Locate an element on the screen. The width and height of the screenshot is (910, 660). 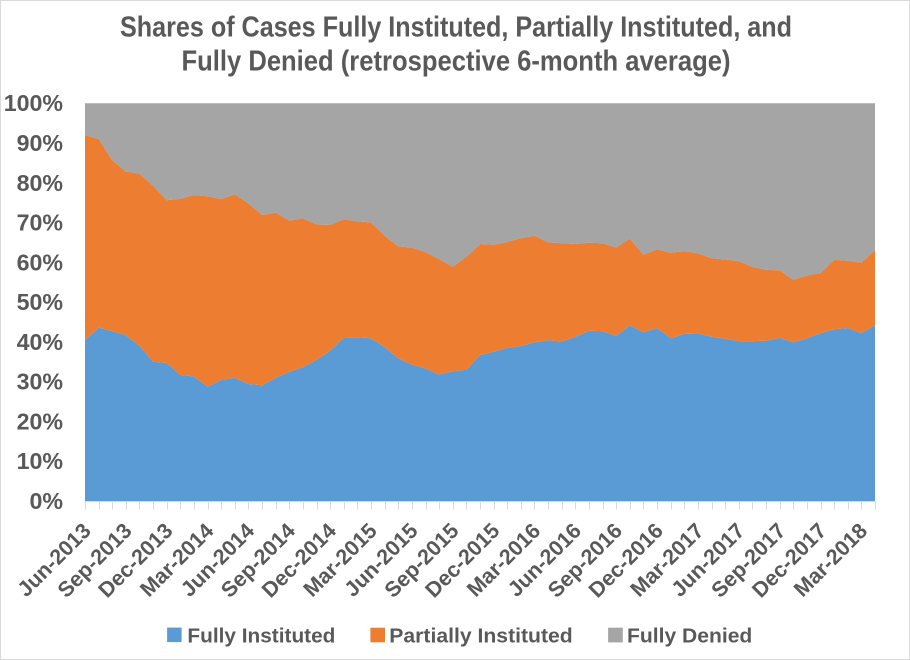
svg-text: 90% is located at coordinates (40, 143).